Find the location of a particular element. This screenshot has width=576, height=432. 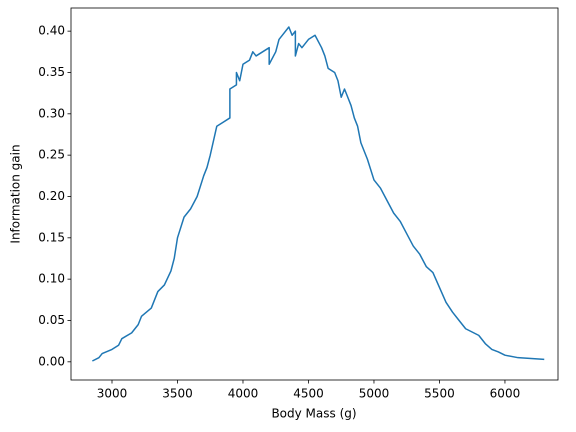

y-tick-label: 0.40 is located at coordinates (51, 31).